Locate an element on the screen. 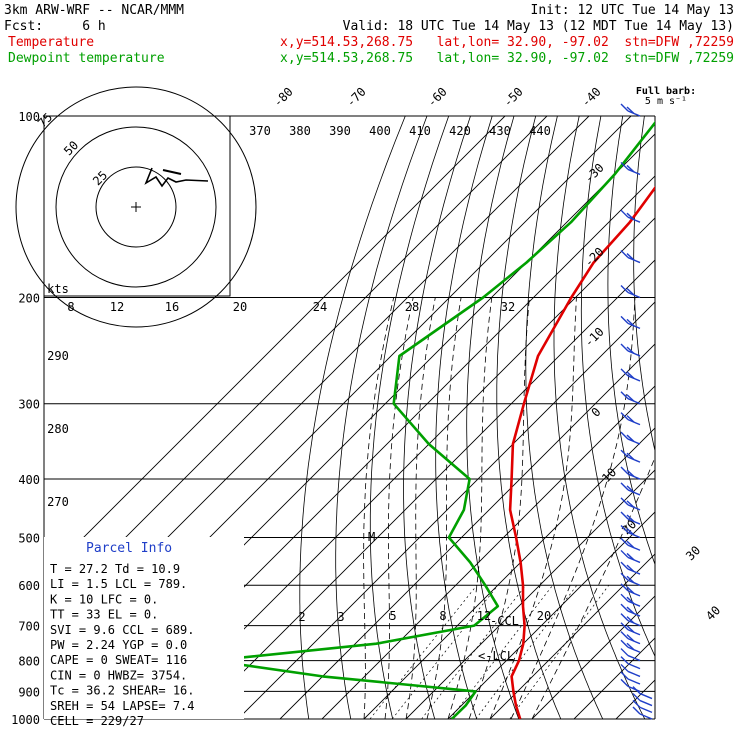 Image resolution: width=740 pixels, height=740 pixels. hodograph-frame is located at coordinates (137, 206).